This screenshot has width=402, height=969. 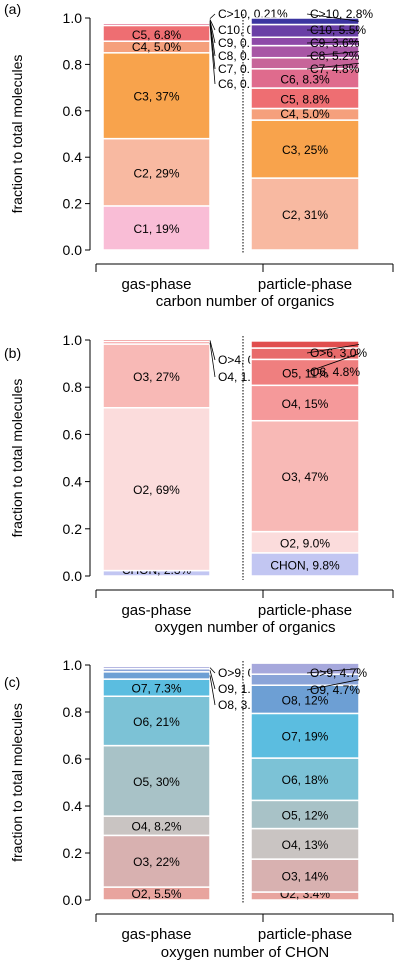 What do you see at coordinates (305, 877) in the screenshot?
I see `segment-label: O3, 14%` at bounding box center [305, 877].